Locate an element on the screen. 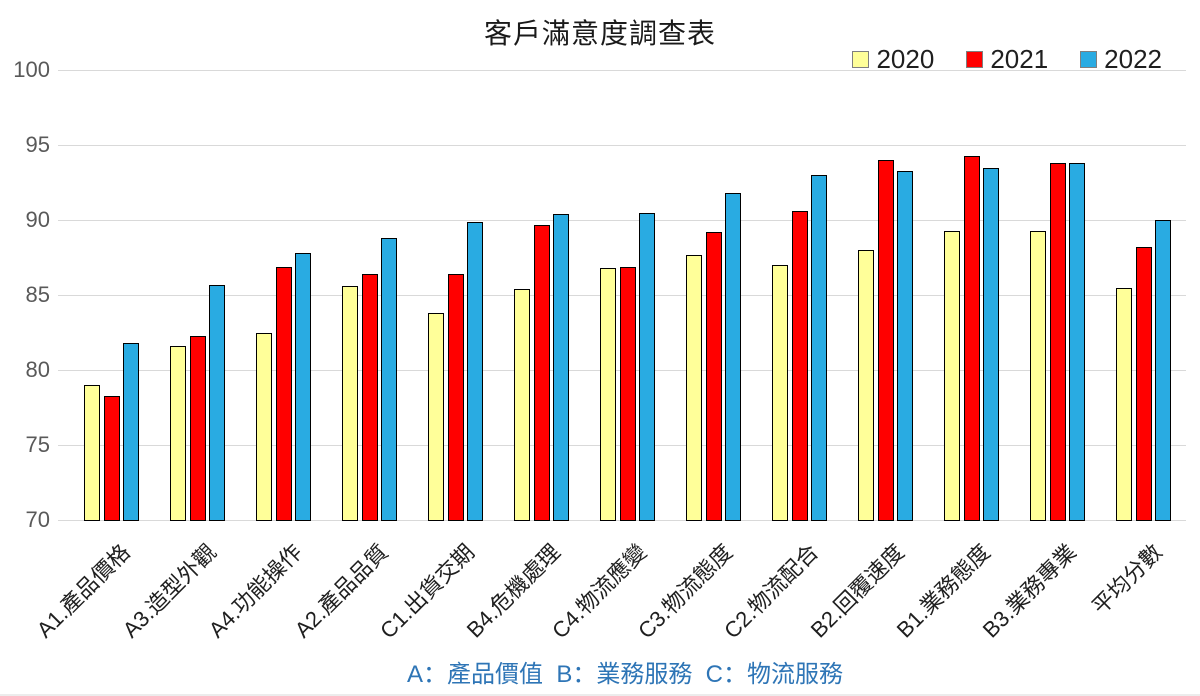 The height and width of the screenshot is (696, 1200). bar-2021-C4.物流應變 is located at coordinates (628, 393).